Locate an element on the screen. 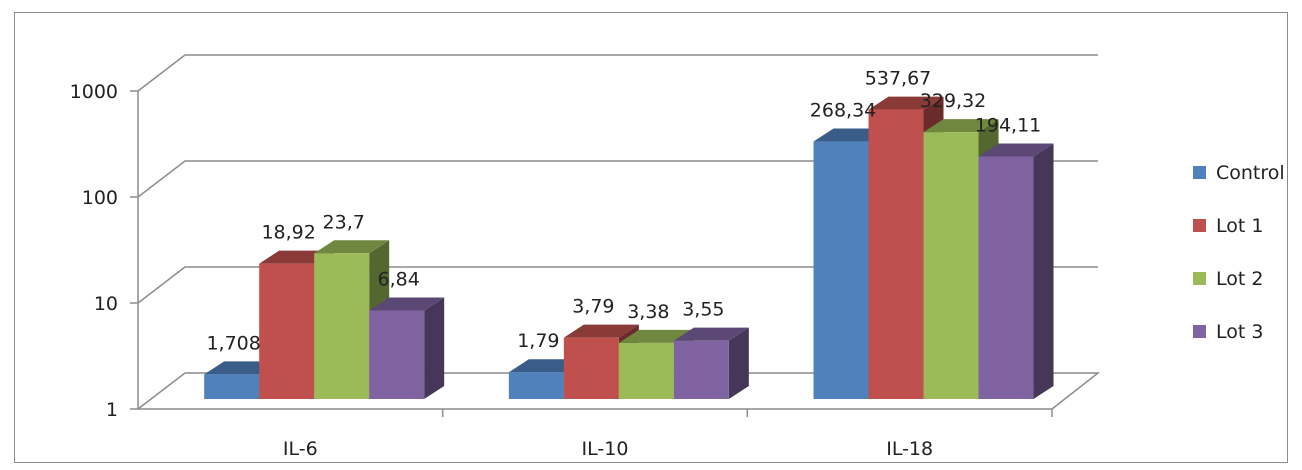 This screenshot has height=470, width=1302. legend: Control Lot 1 Lot 2 Lot 3 is located at coordinates (1239, 252).